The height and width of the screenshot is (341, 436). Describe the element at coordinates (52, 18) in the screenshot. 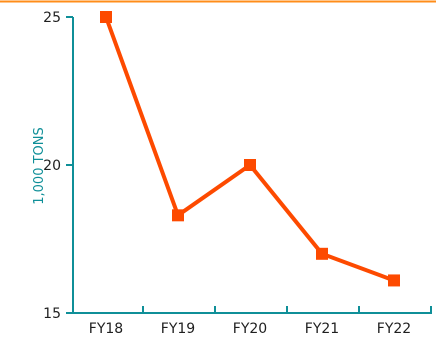

I see `y-tick-label-25: 25` at that location.